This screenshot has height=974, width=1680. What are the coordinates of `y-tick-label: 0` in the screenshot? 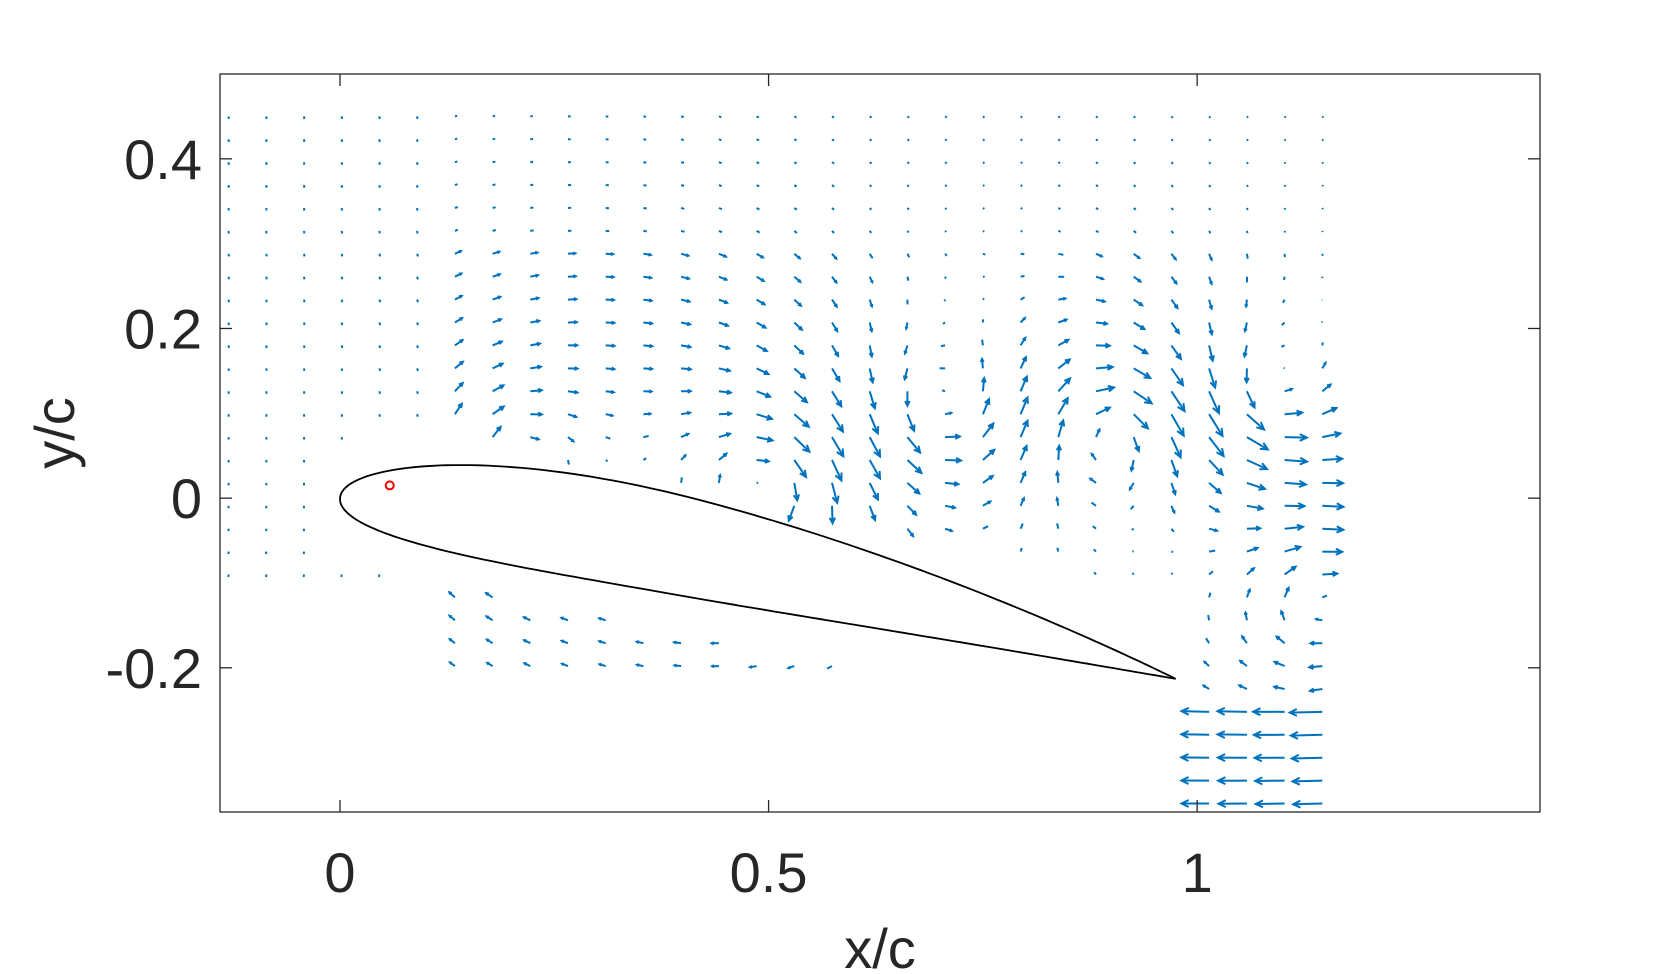 It's located at (186, 498).